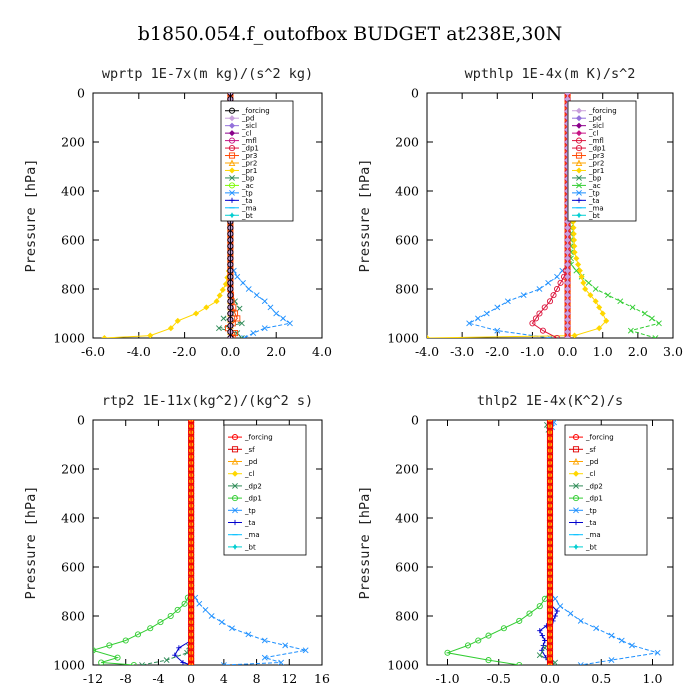 This screenshot has width=700, height=700. Describe the element at coordinates (257, 678) in the screenshot. I see `x-tick-label: 8` at that location.